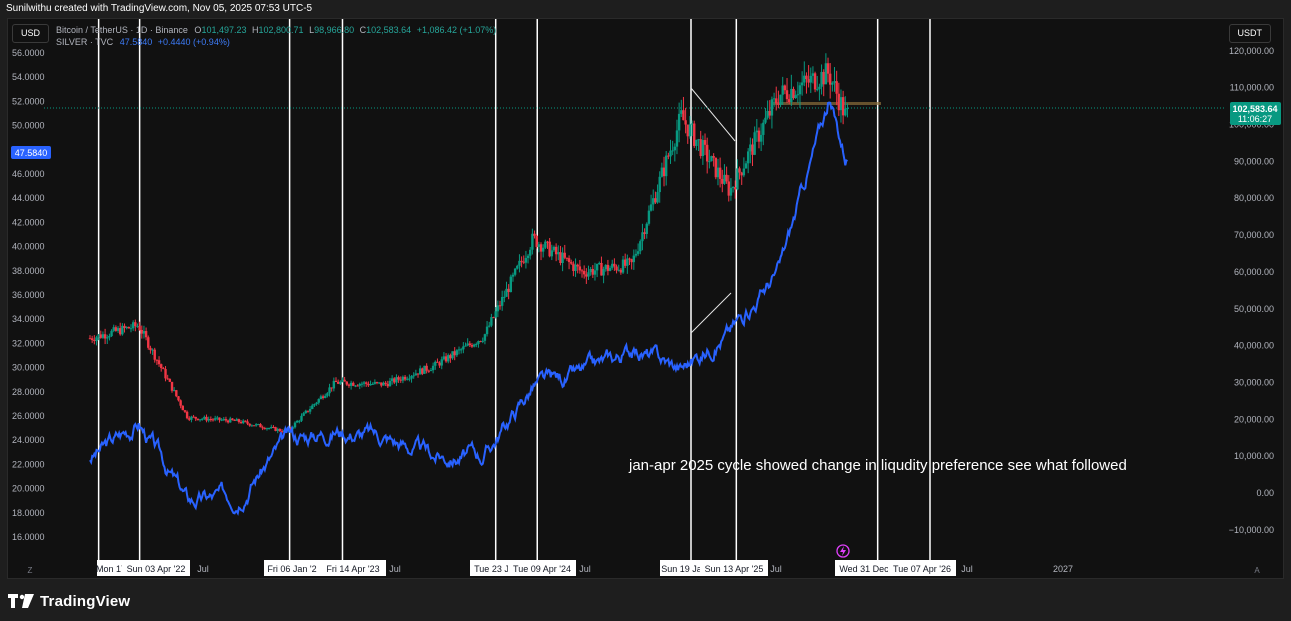  I want to click on time-axis-label: 2027, so click(1063, 569).